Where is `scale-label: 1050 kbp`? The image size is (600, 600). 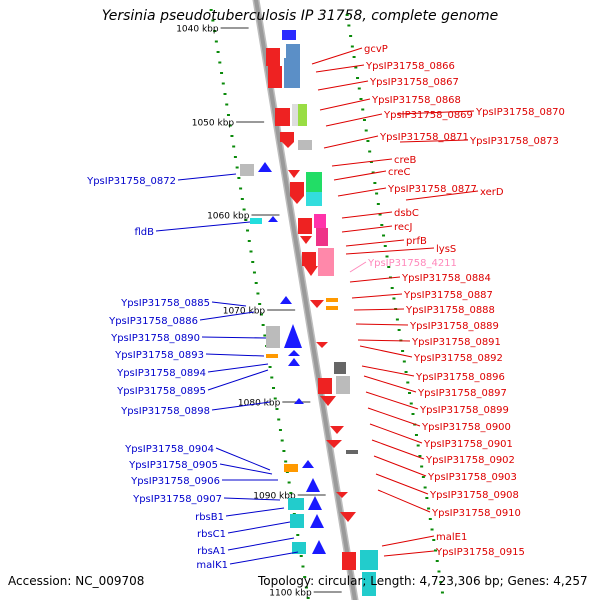
scale-label: 1050 kbp is located at coordinates (213, 124).